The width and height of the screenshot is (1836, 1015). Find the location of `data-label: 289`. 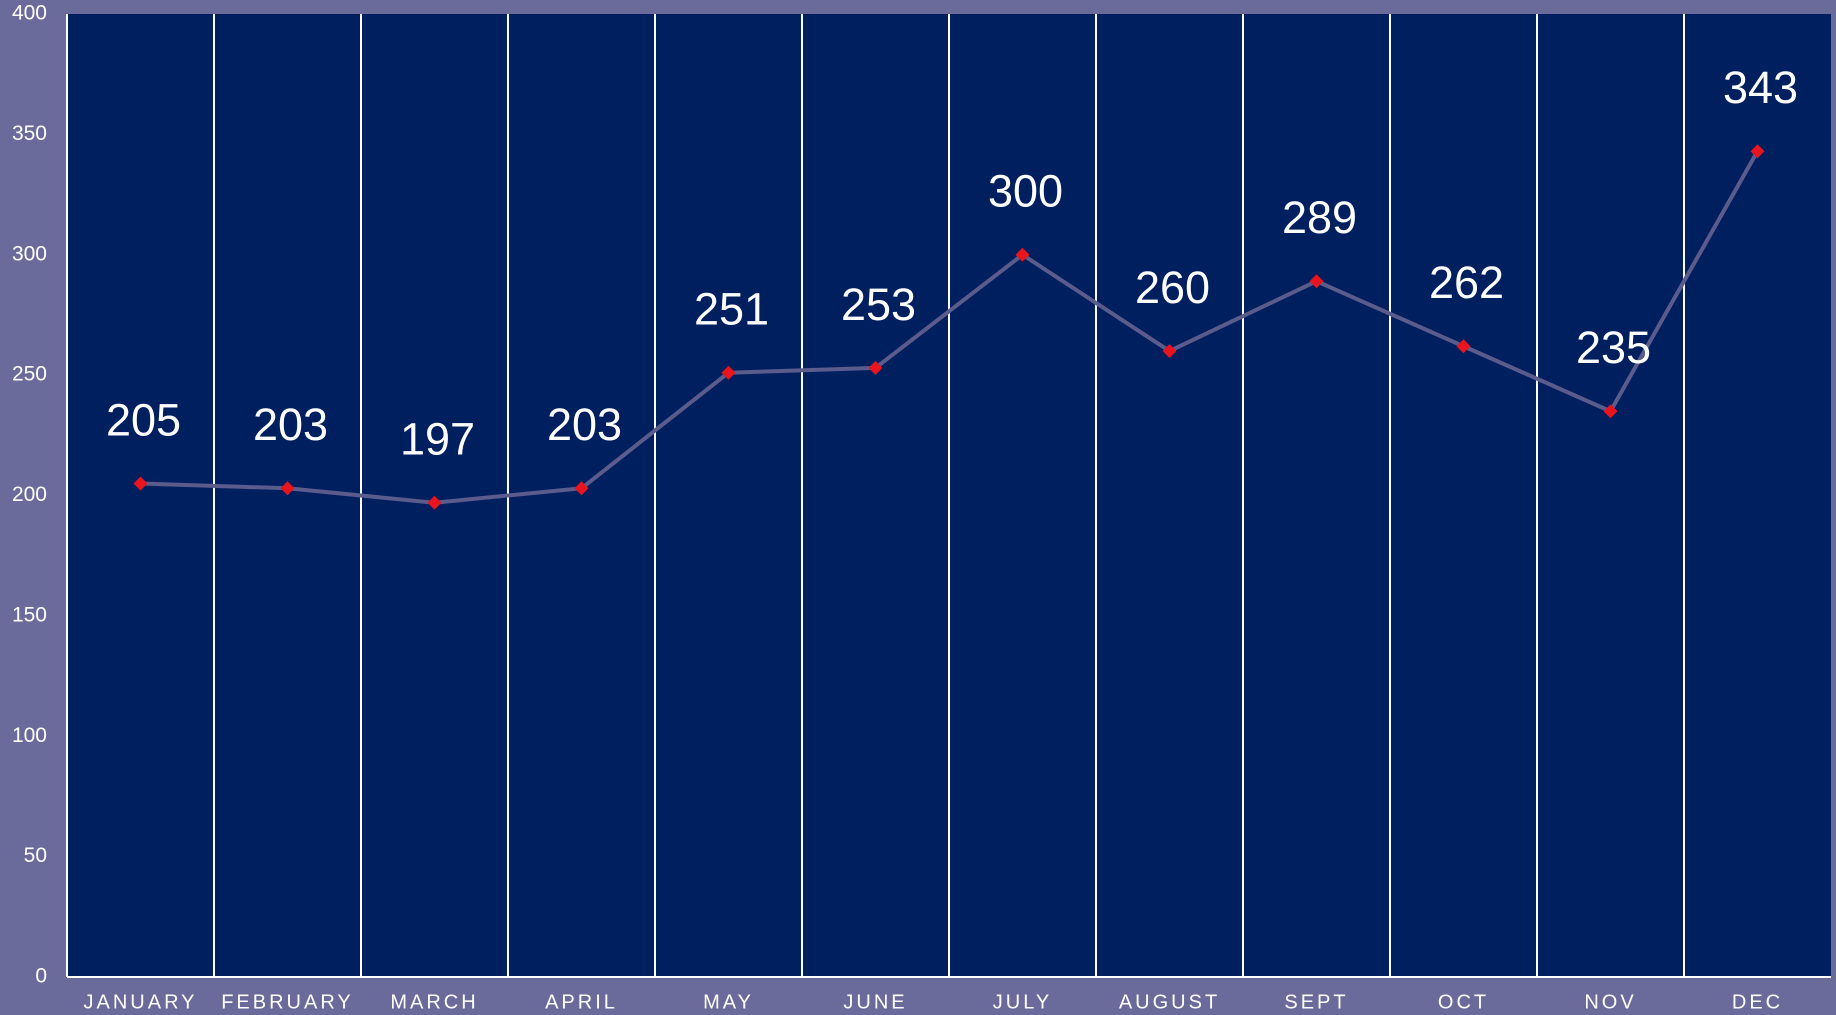

data-label: 289 is located at coordinates (1319, 217).